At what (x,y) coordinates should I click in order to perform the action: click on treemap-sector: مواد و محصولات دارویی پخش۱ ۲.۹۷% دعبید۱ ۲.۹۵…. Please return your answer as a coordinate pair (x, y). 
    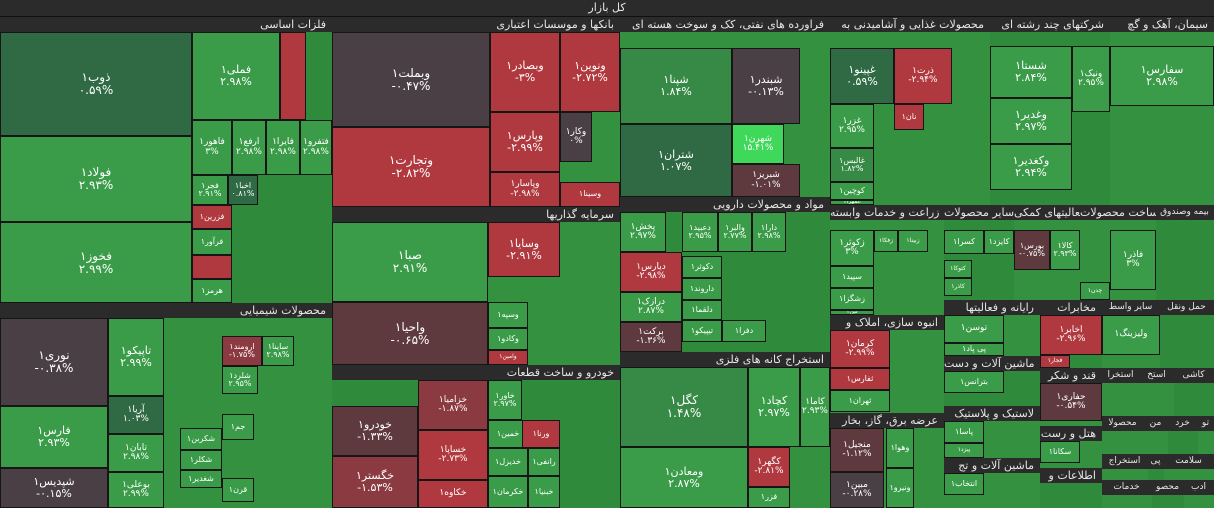
    Looking at the image, I should click on (725, 274).